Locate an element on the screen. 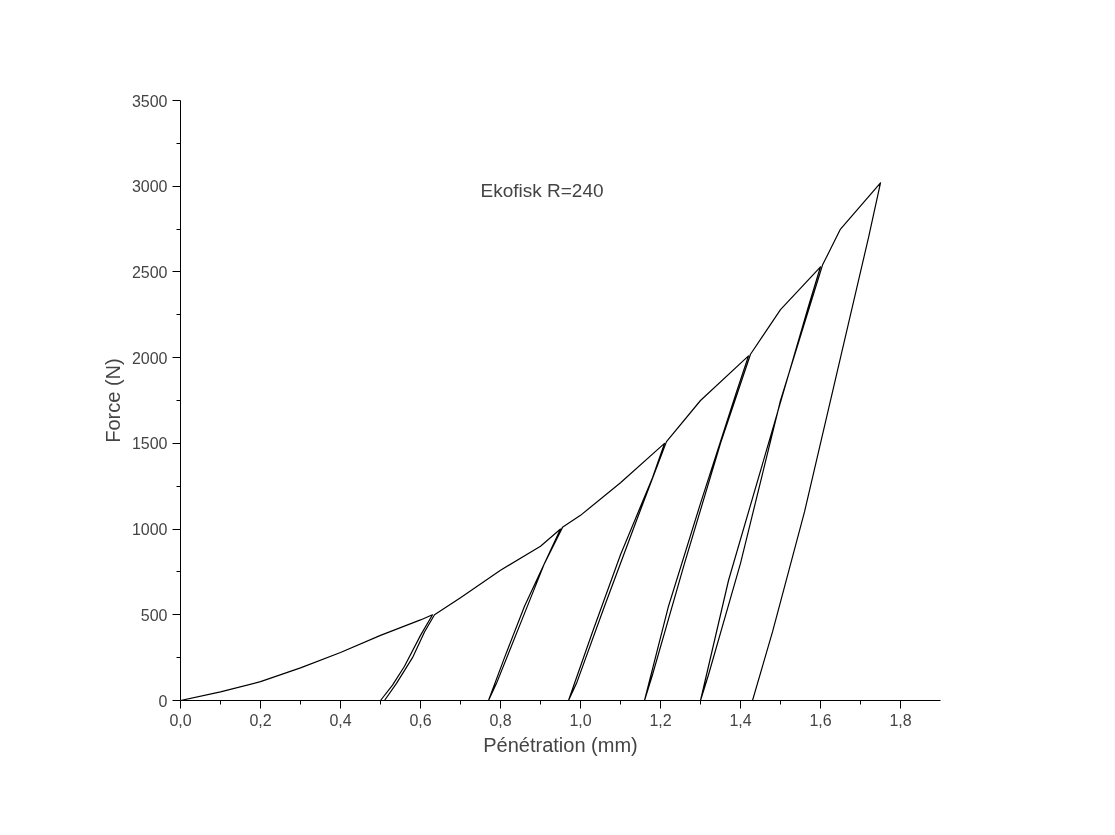  y-tick-label: 1500 is located at coordinates (149, 444).